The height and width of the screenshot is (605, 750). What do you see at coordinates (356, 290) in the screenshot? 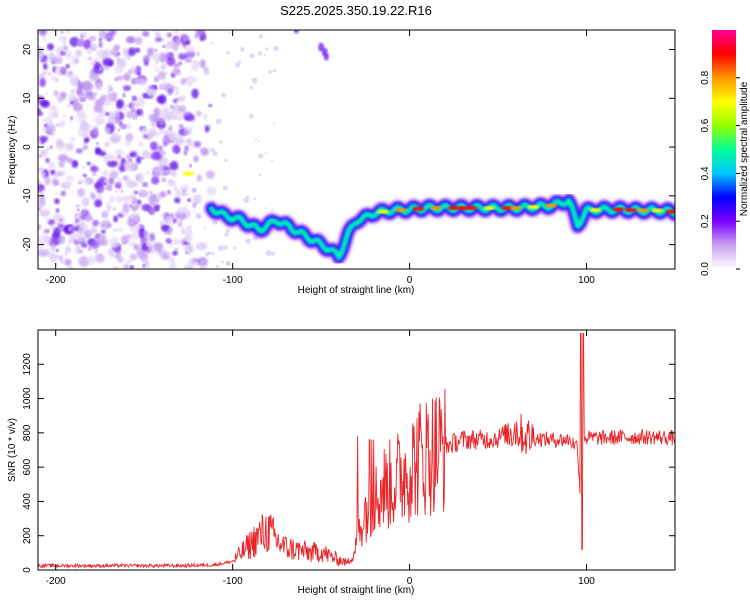
I see `spectrogram-x-label: Height of straight line (km)` at bounding box center [356, 290].